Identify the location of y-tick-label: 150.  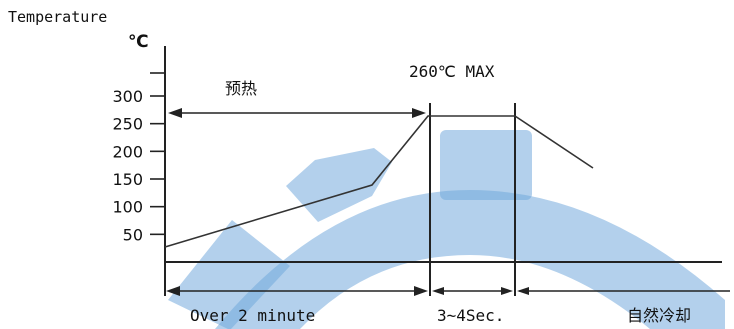
(127, 179).